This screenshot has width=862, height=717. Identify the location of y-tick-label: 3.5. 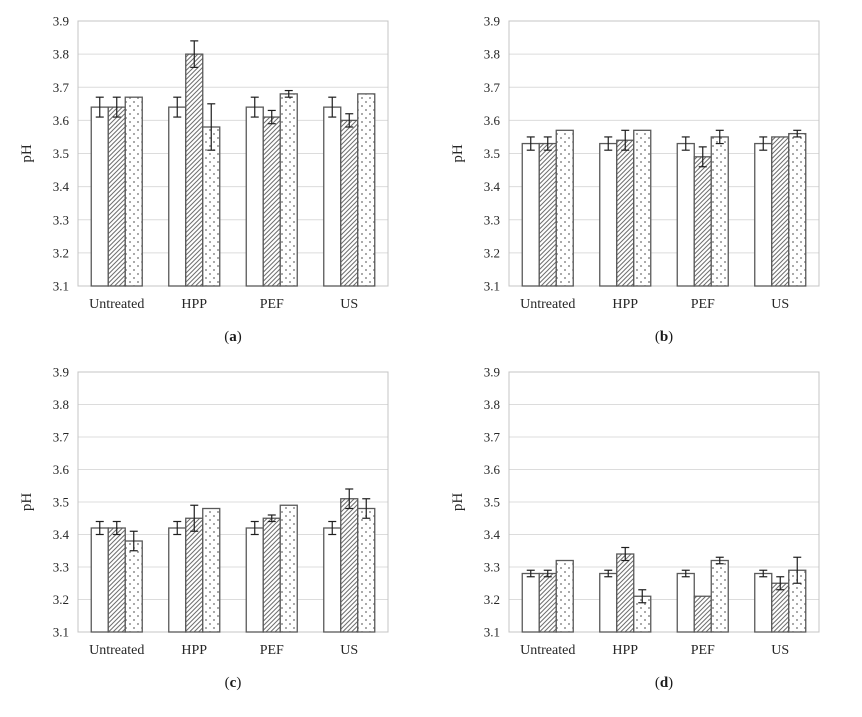
(61, 153).